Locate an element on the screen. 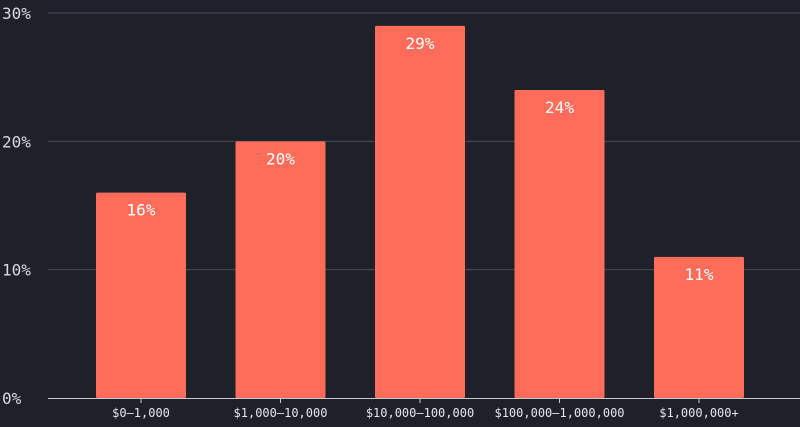 The image size is (800, 427). y-tick-label: 10% is located at coordinates (16, 270).